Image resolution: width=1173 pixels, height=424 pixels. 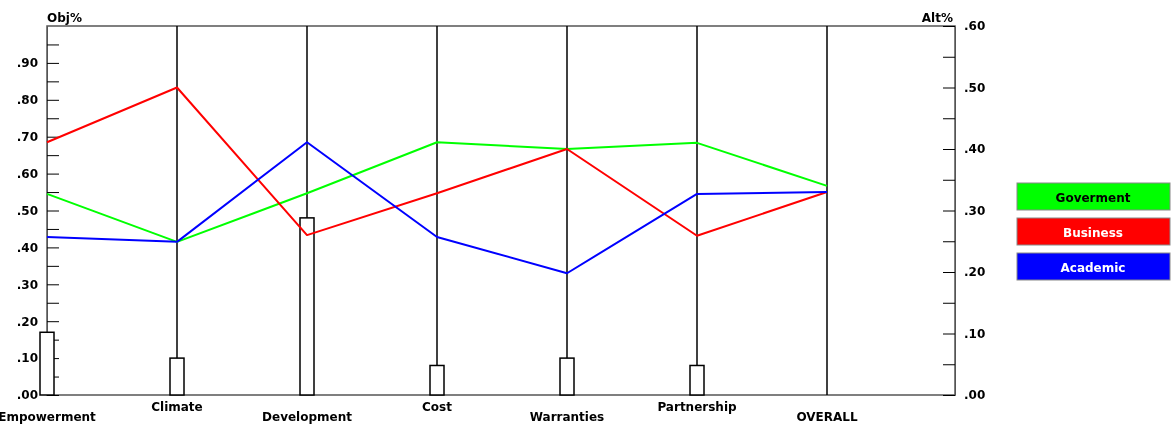 What do you see at coordinates (827, 417) in the screenshot?
I see `x-tick-label: OVERALL` at bounding box center [827, 417].